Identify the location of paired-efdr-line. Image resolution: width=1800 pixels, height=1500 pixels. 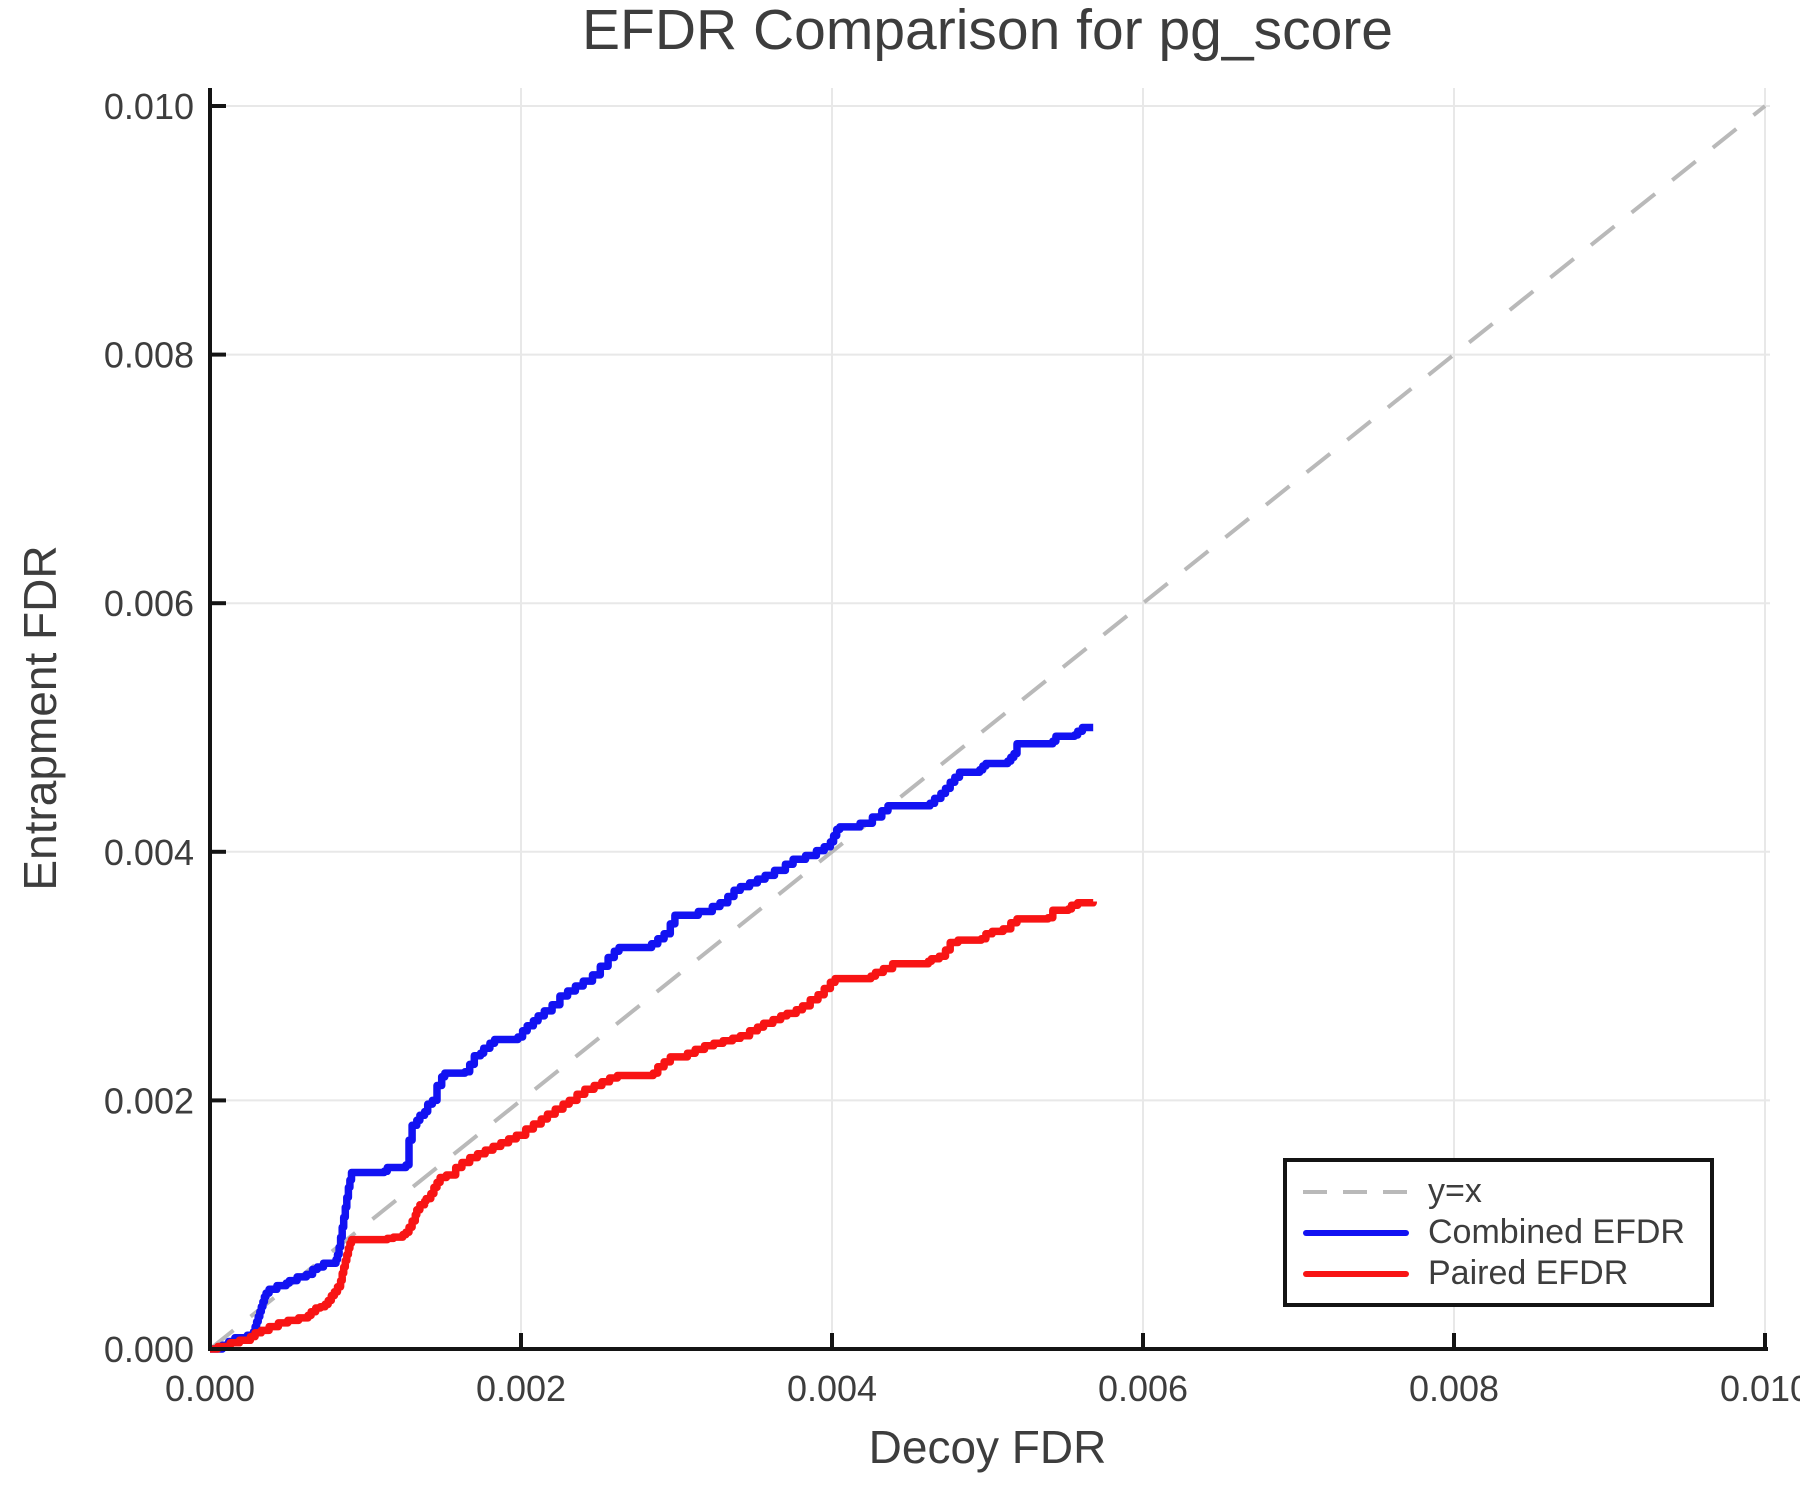
(653, 1126).